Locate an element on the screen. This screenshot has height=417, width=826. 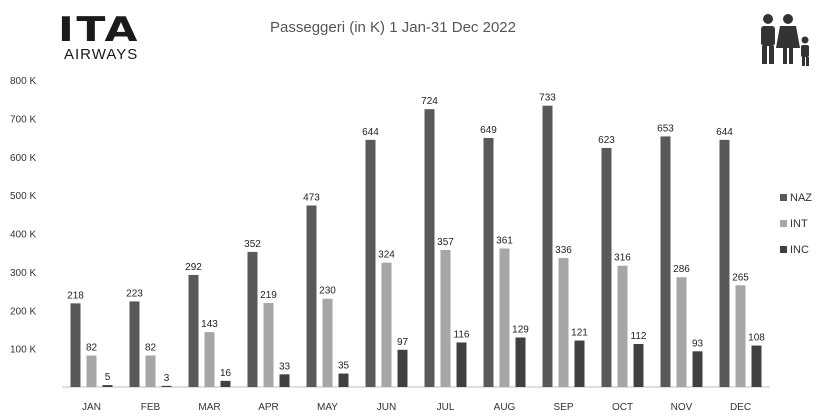
y-tick-label-7: 800 K is located at coordinates (23, 81).